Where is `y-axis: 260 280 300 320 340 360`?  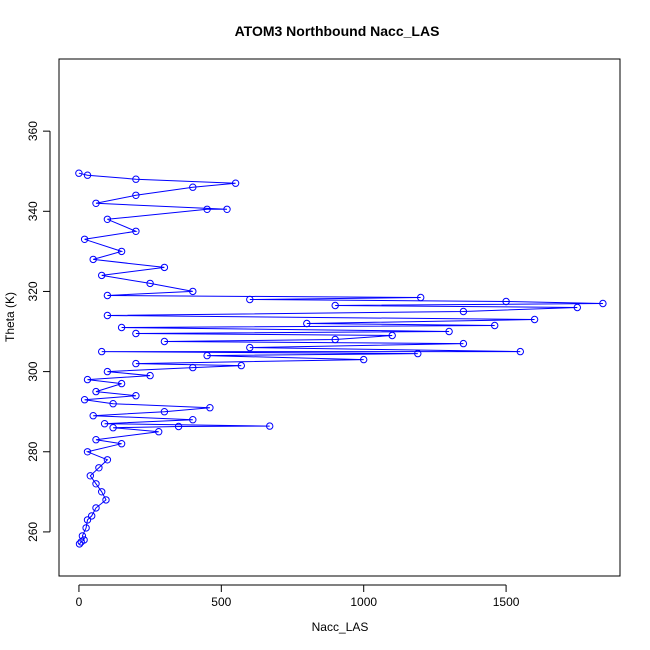 y-axis: 260 280 300 320 340 360 is located at coordinates (38, 331).